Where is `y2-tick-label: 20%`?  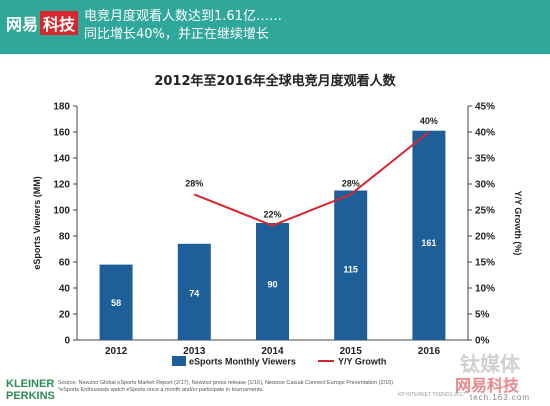 y2-tick-label: 20% is located at coordinates (485, 237).